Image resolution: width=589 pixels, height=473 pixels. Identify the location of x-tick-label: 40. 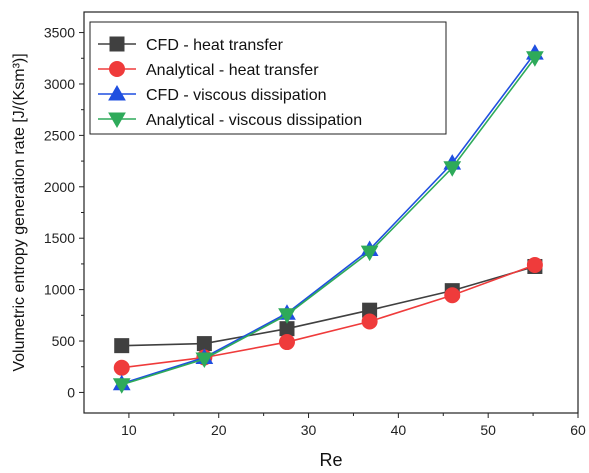
(399, 430).